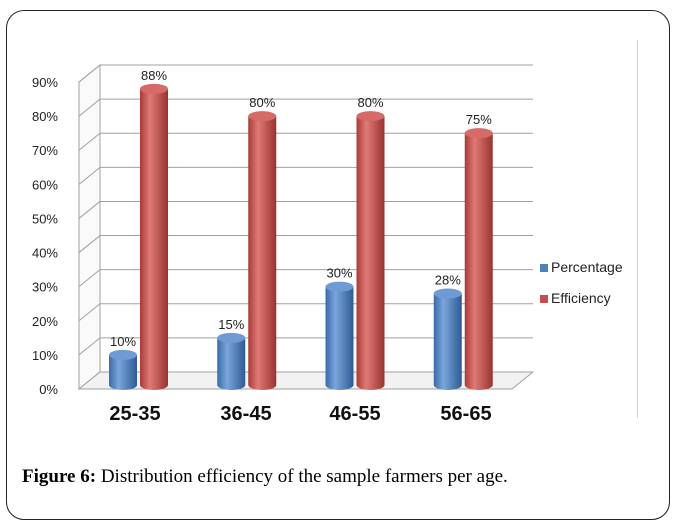 The height and width of the screenshot is (529, 677). I want to click on x-tick-label: 25-35, so click(134, 414).